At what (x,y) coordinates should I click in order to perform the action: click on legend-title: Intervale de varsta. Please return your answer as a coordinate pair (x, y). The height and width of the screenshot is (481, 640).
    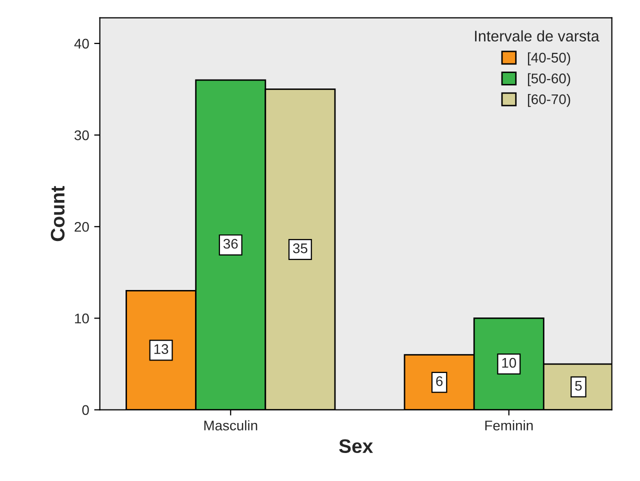
    Looking at the image, I should click on (537, 36).